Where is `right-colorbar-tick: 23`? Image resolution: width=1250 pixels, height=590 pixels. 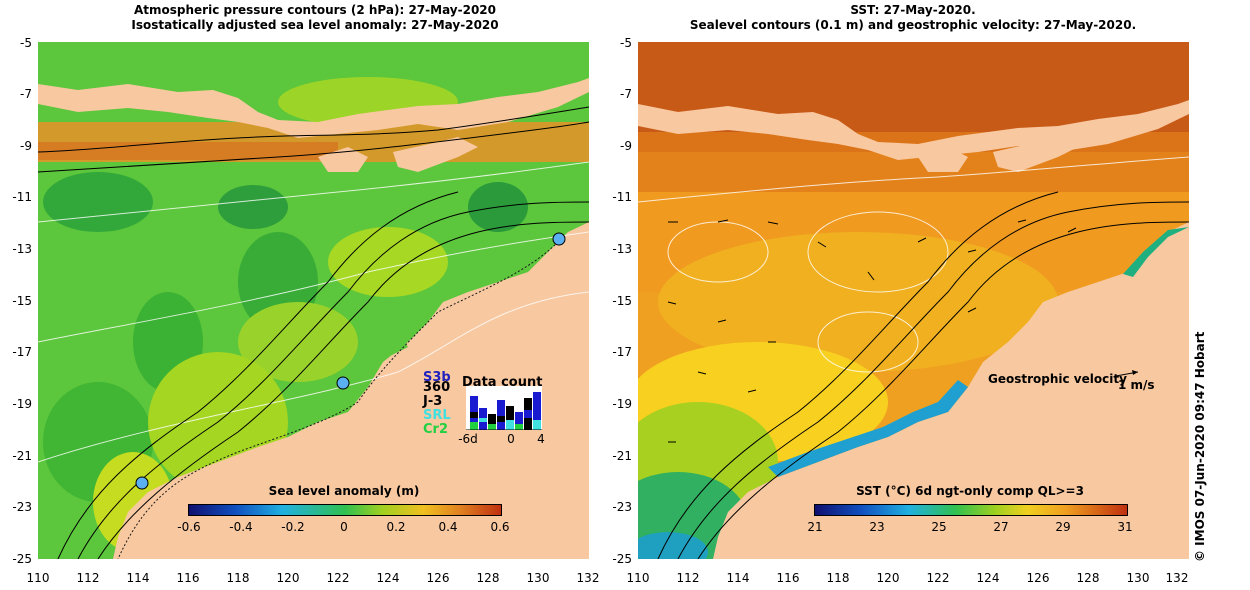 right-colorbar-tick: 23 is located at coordinates (877, 527).